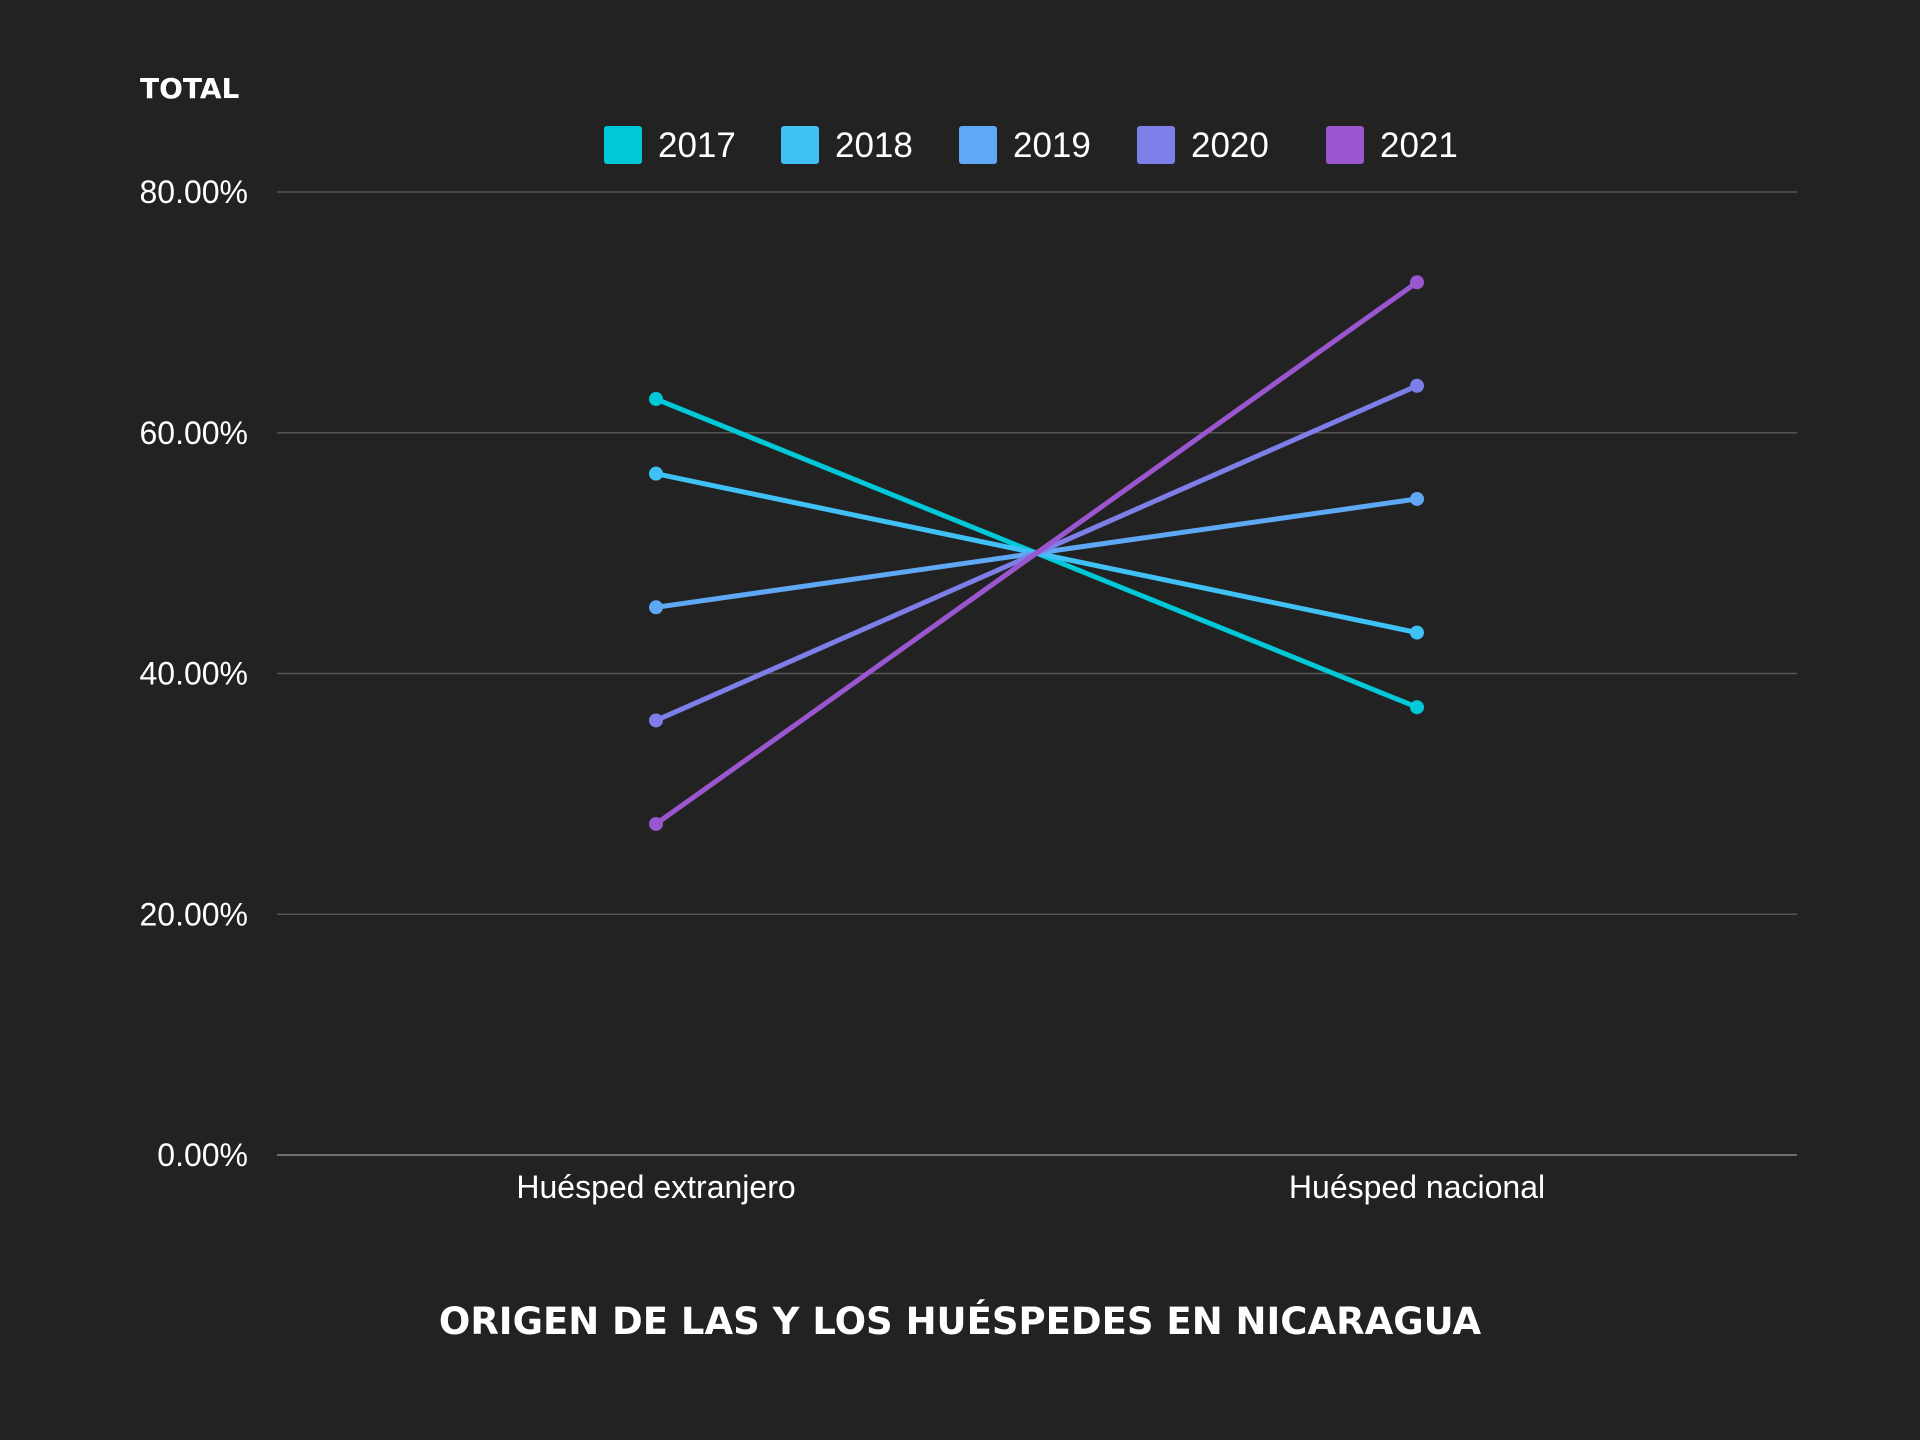  I want to click on legend-label: 2021, so click(1419, 145).